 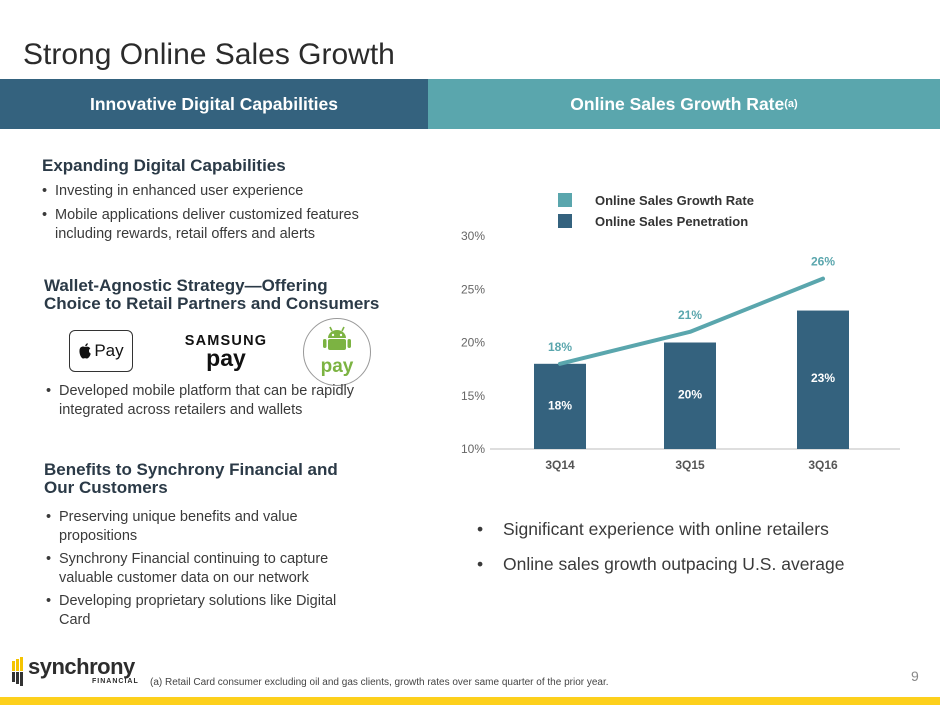 I want to click on android-pay-word: pay, so click(x=337, y=366).